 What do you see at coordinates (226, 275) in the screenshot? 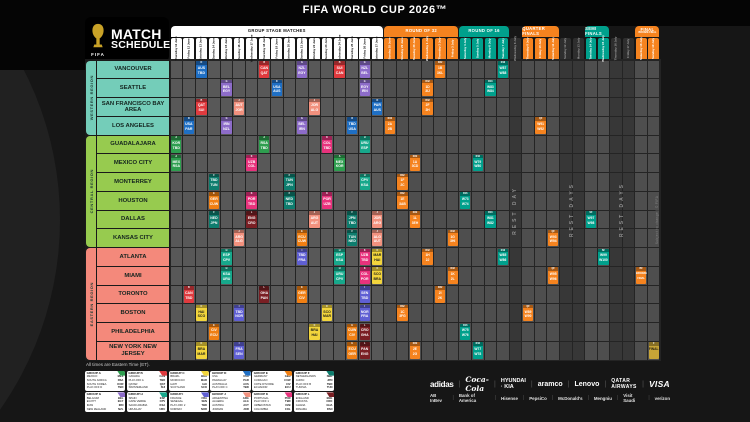
I see `match-cell: H KSA URU` at bounding box center [226, 275].